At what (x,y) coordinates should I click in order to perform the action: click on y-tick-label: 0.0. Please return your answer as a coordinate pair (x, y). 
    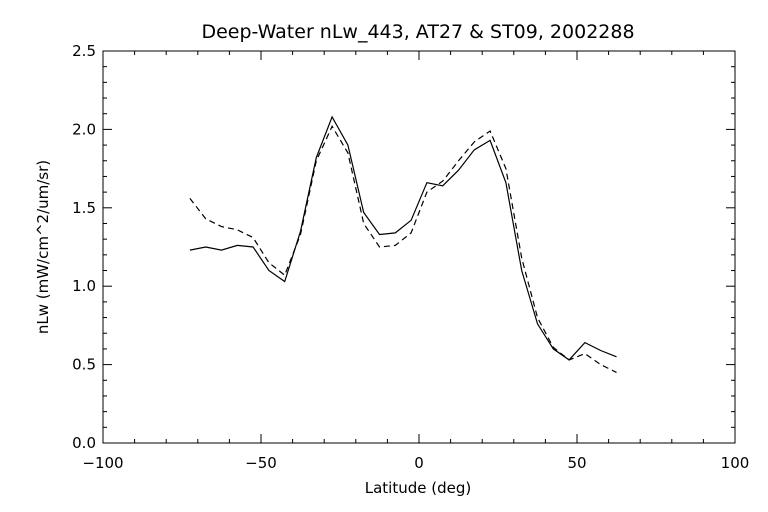
    Looking at the image, I should click on (84, 443).